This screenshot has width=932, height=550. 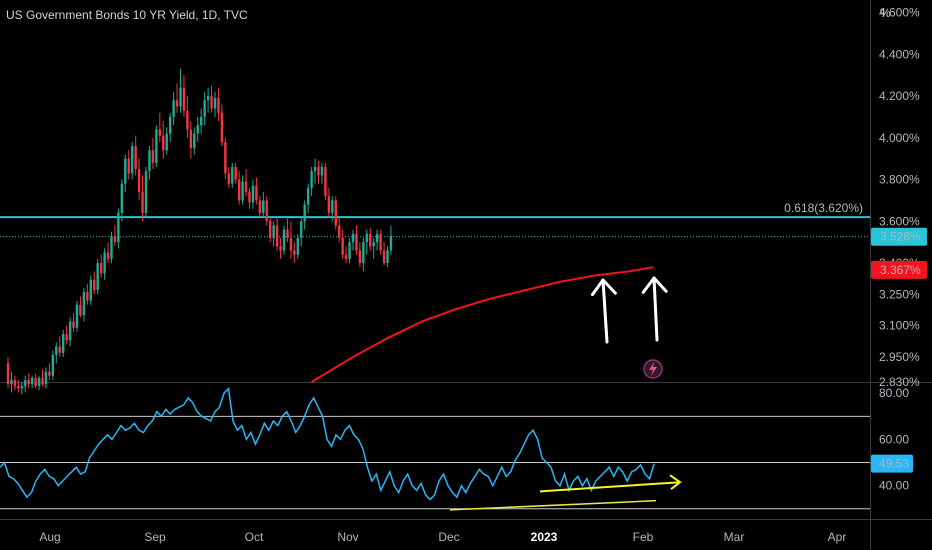 I want to click on x-tick-label: Oct, so click(x=254, y=537).